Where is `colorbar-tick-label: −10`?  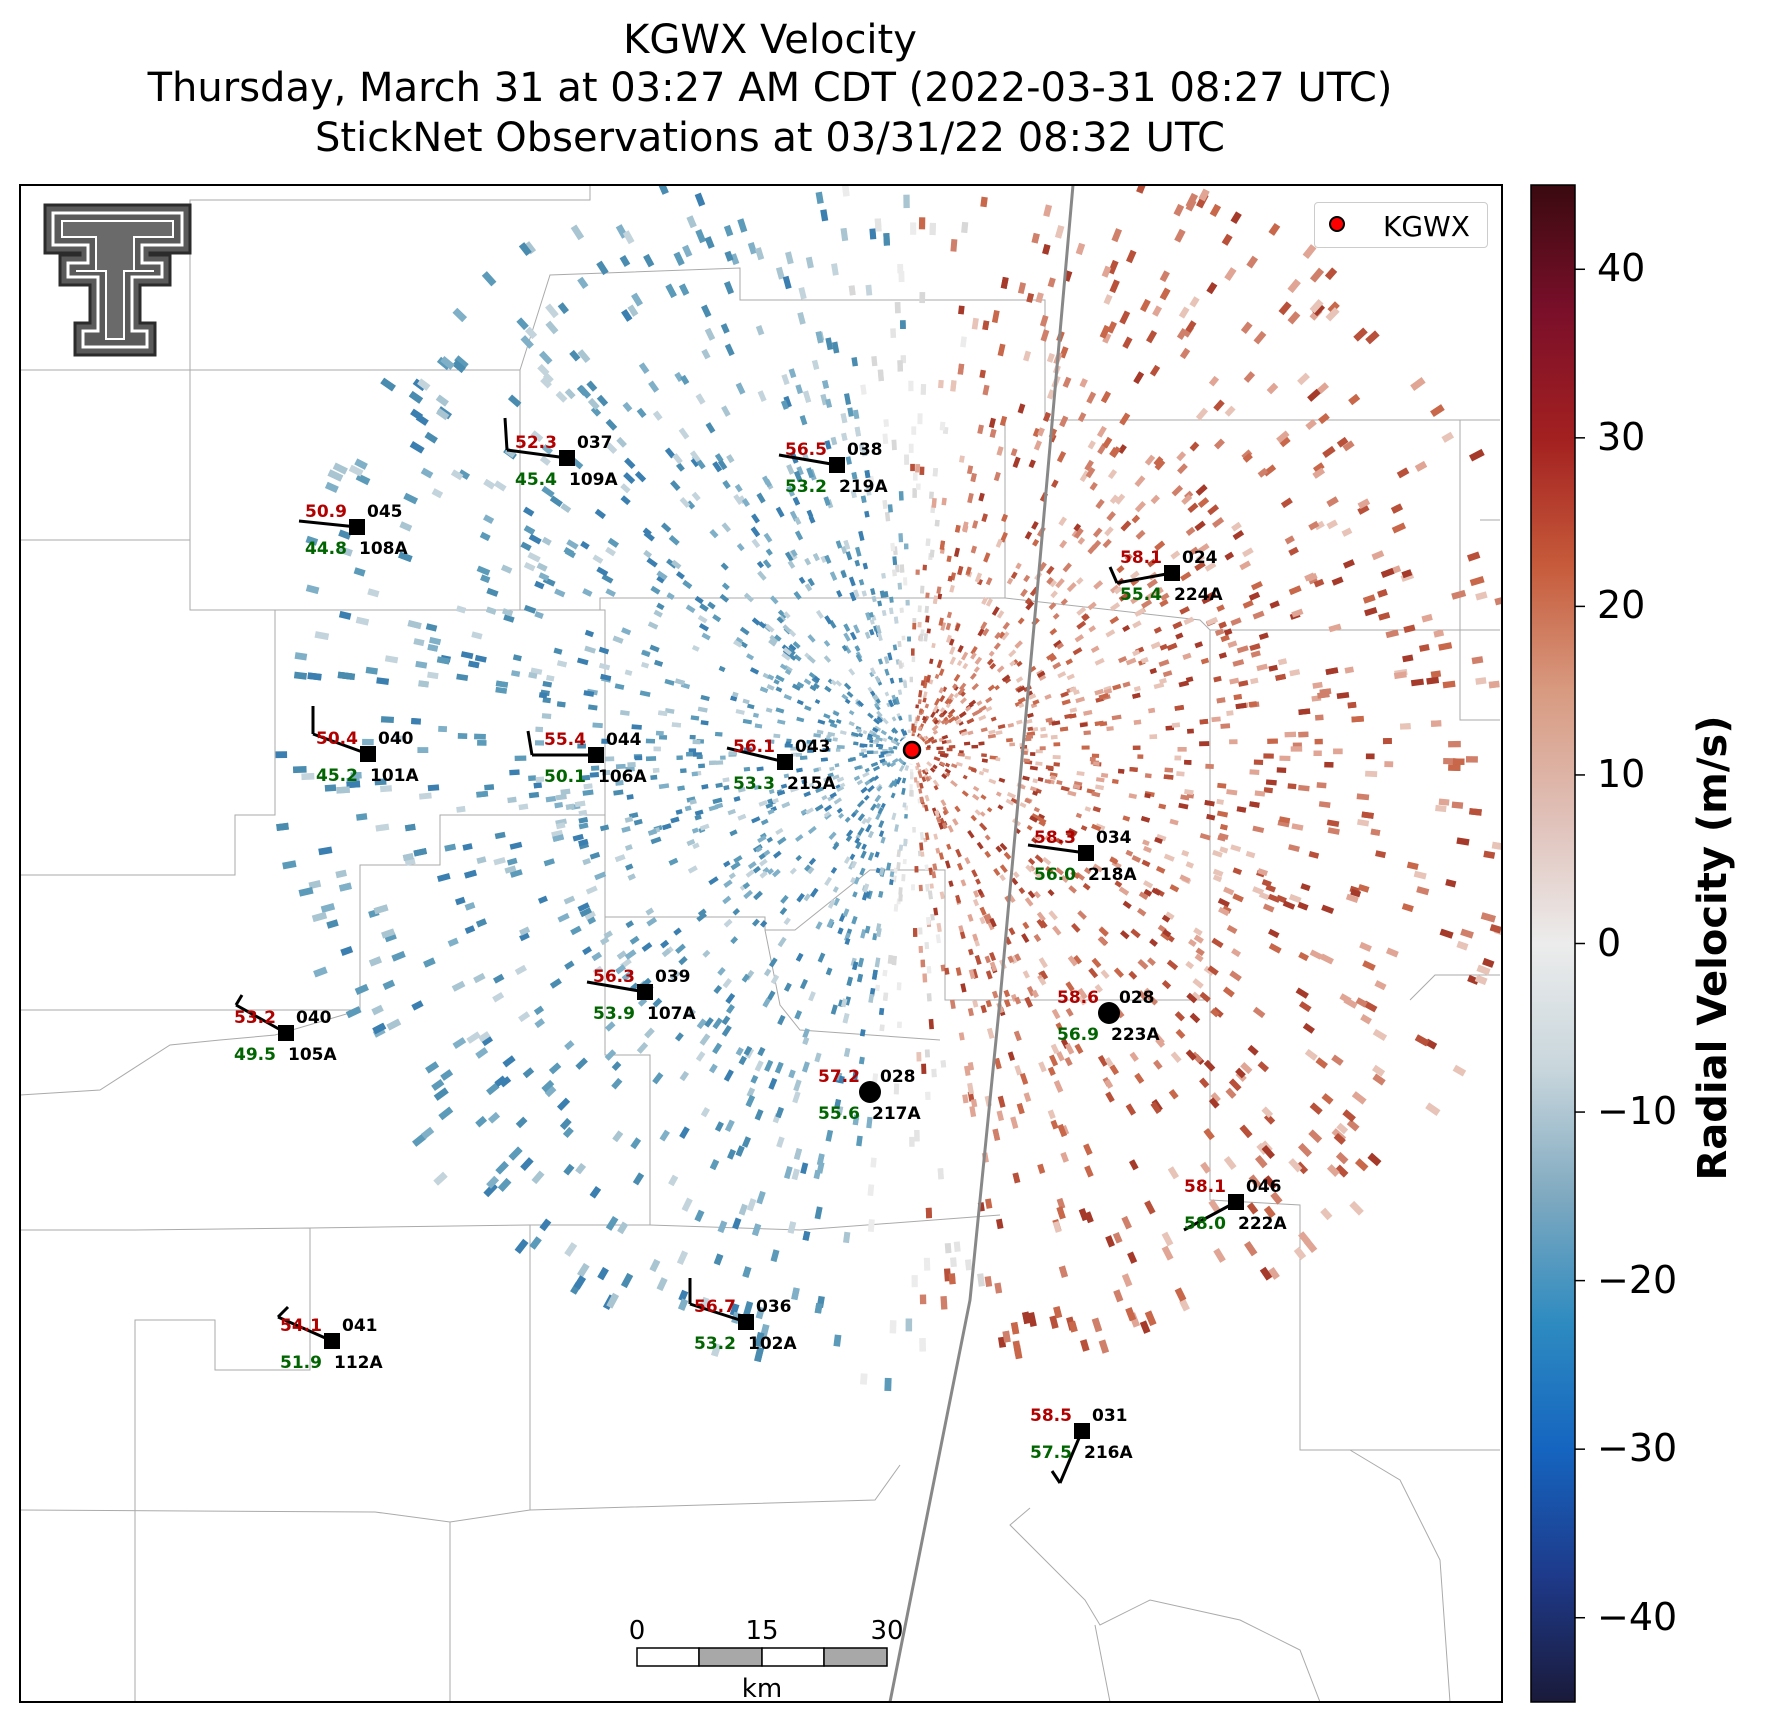
colorbar-tick-label: −10 is located at coordinates (1637, 1111).